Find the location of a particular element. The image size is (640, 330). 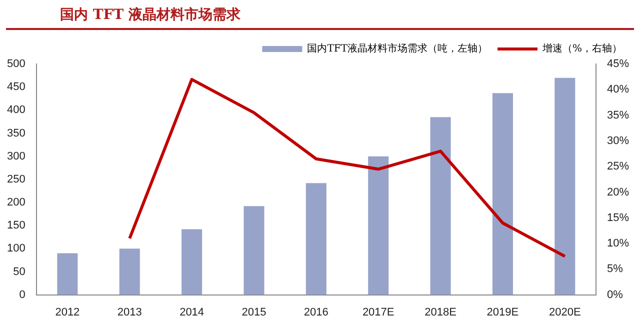

x-tick-label: 2014 is located at coordinates (192, 312).